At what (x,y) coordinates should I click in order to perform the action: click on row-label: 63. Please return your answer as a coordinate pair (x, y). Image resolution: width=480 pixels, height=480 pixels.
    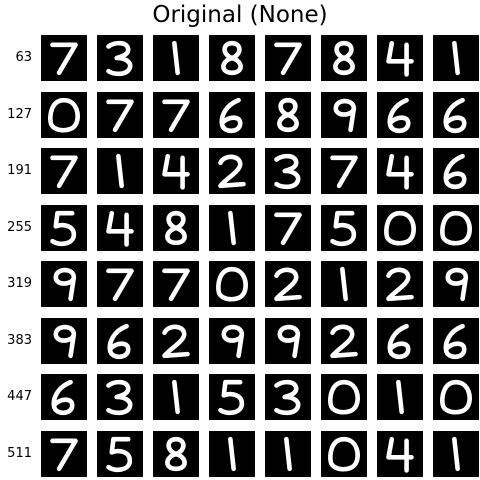
    Looking at the image, I should click on (23, 57).